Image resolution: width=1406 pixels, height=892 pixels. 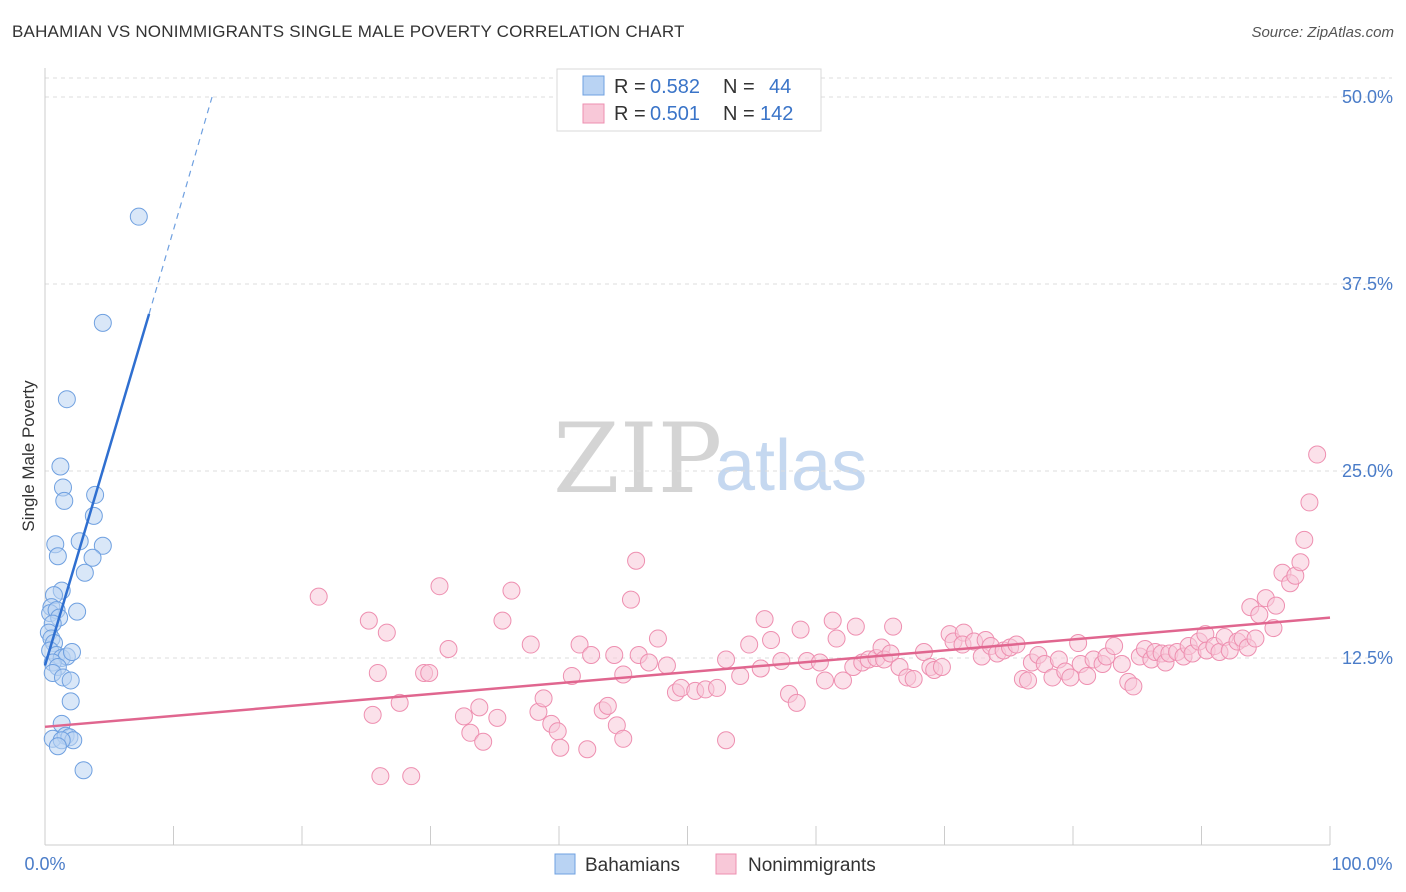 What do you see at coordinates (637, 459) in the screenshot?
I see `watermark-zip: ZIP` at bounding box center [637, 459].